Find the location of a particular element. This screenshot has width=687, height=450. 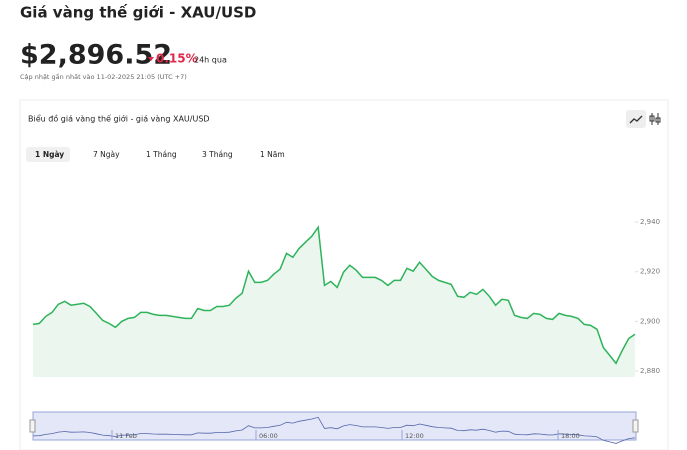

navigator-label: 18:00 is located at coordinates (570, 436).